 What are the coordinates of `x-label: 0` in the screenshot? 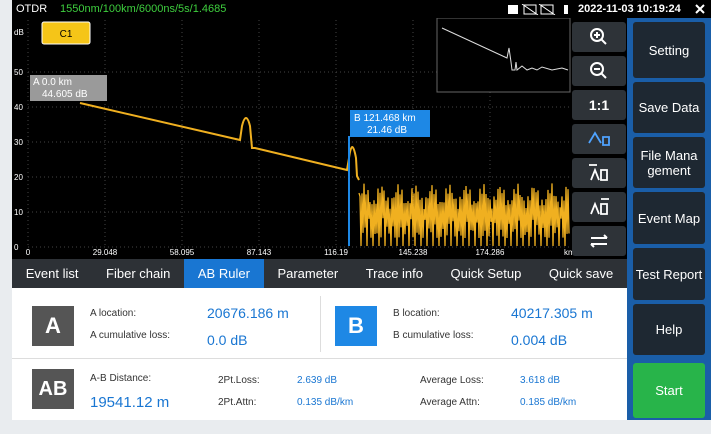 It's located at (28, 252).